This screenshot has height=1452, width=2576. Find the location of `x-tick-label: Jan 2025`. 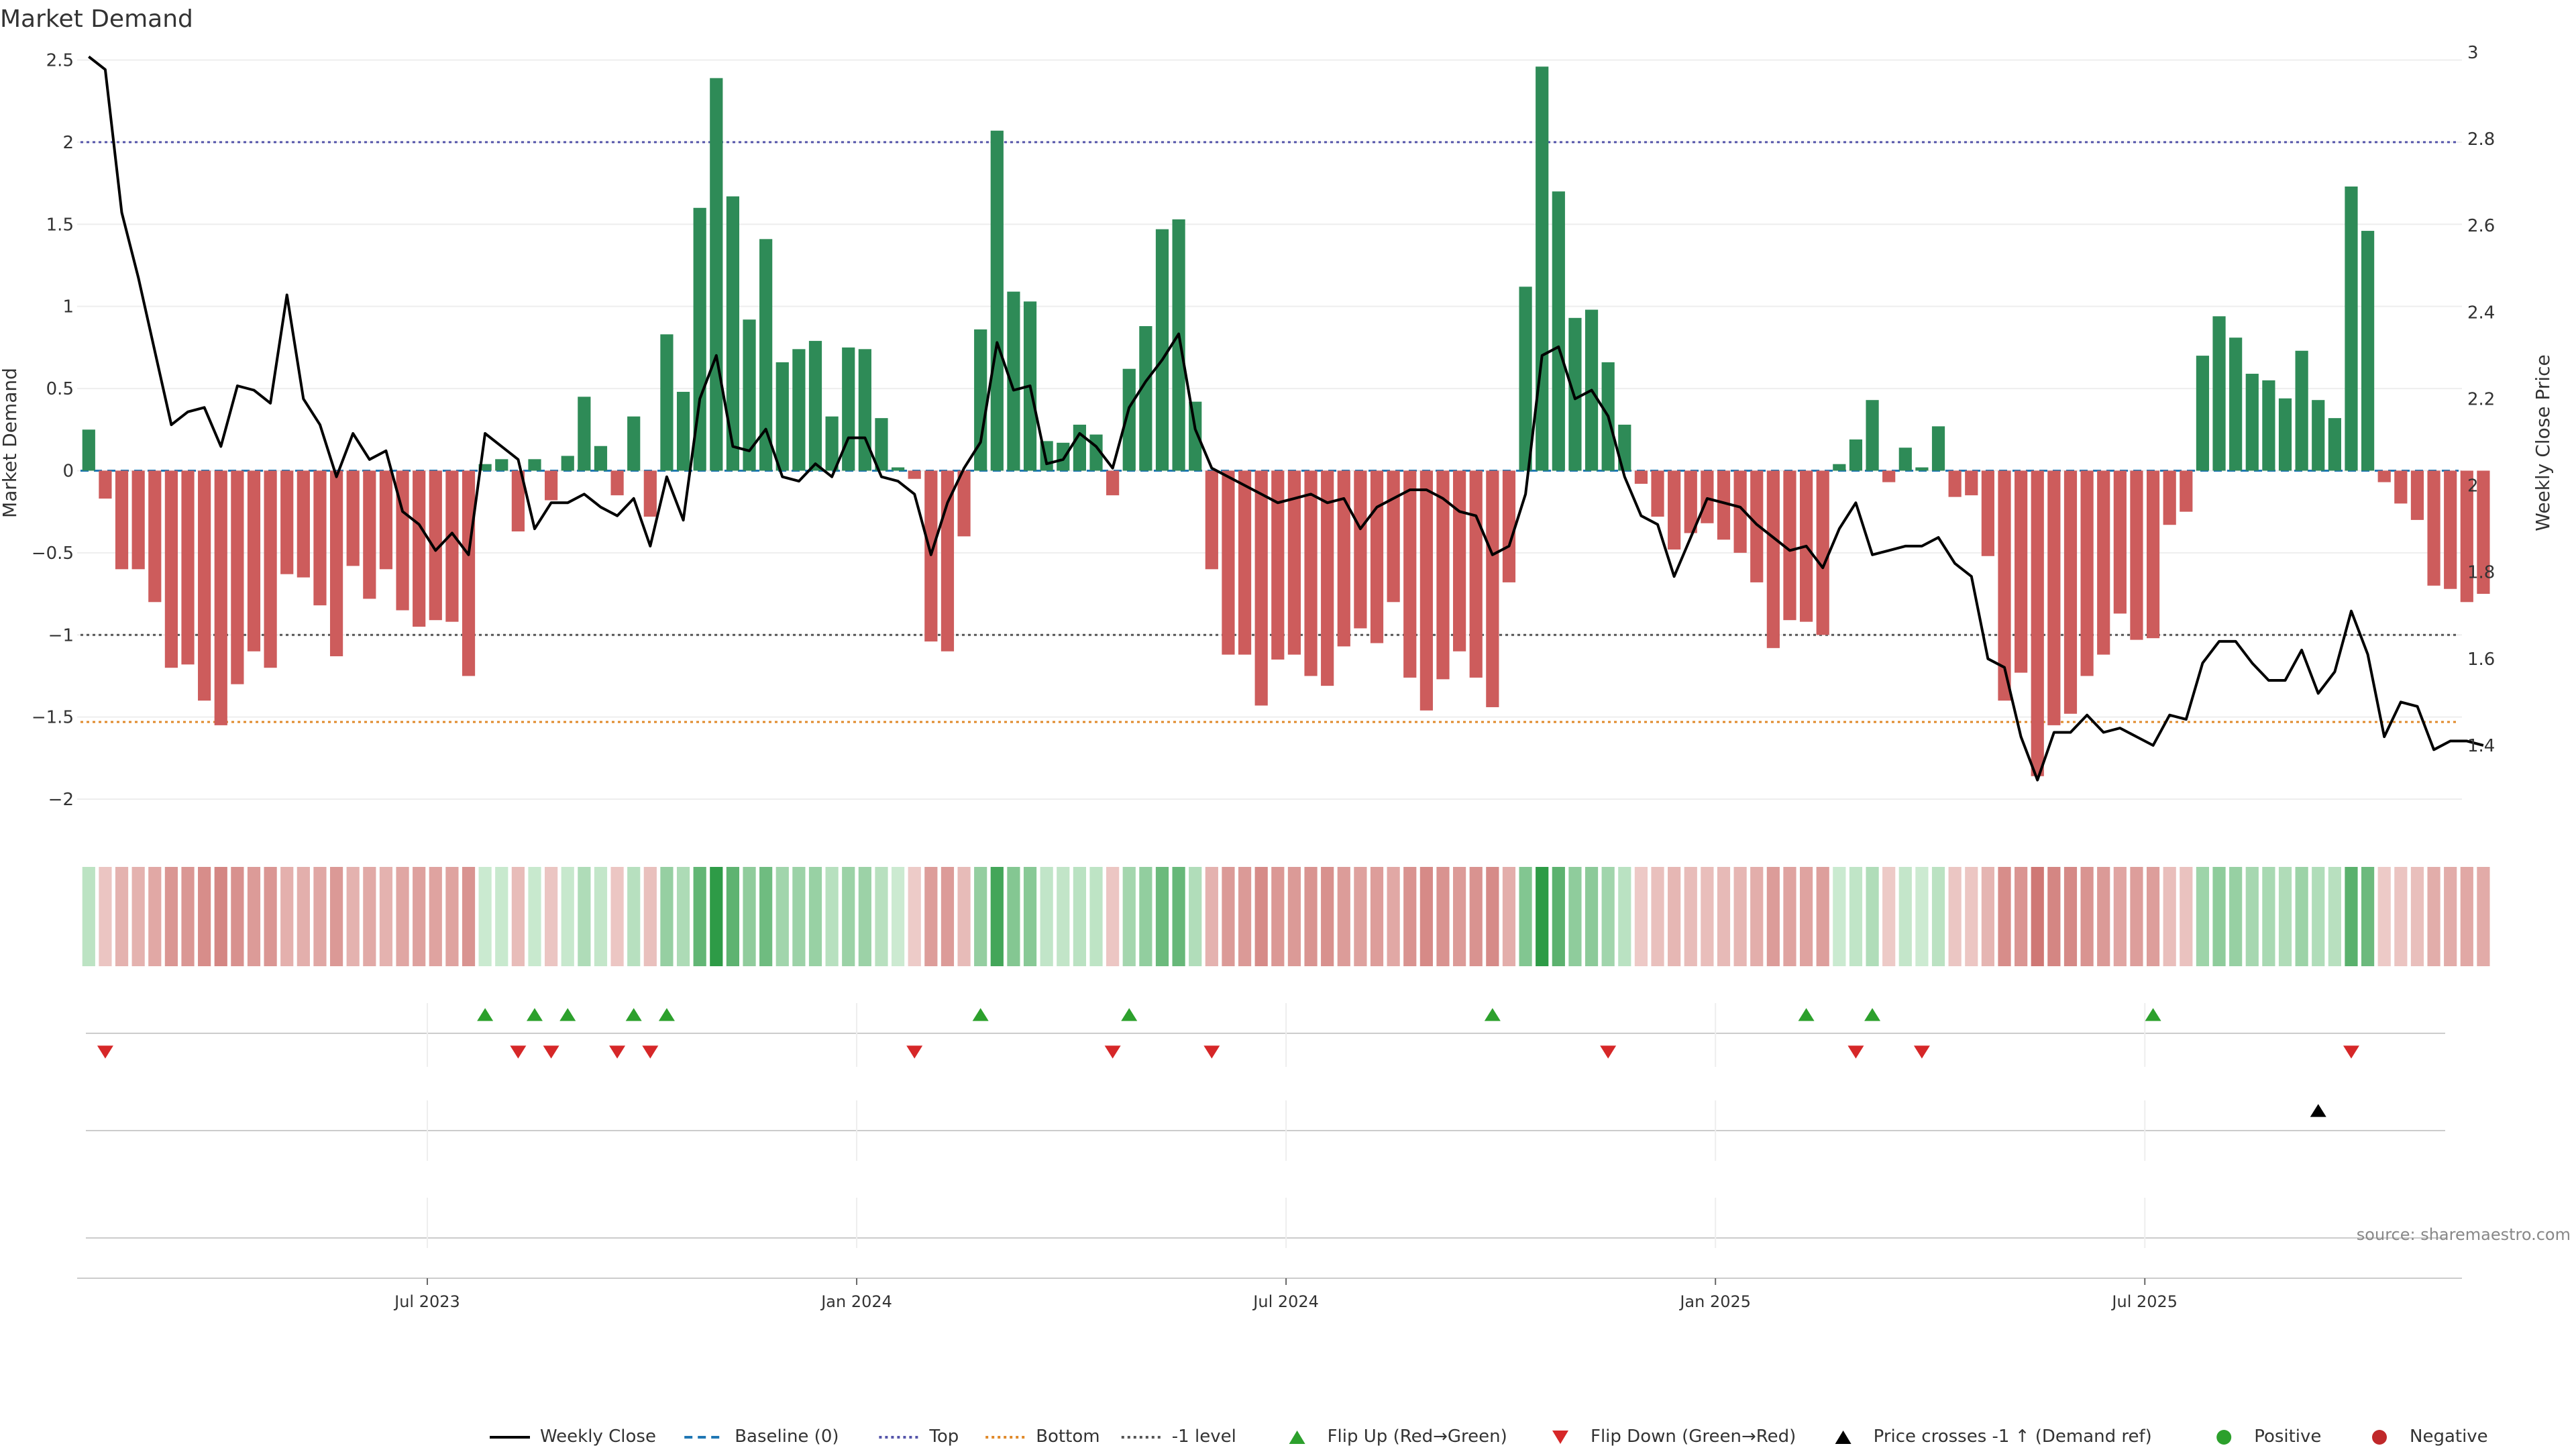

x-tick-label: Jan 2025 is located at coordinates (1714, 1302).